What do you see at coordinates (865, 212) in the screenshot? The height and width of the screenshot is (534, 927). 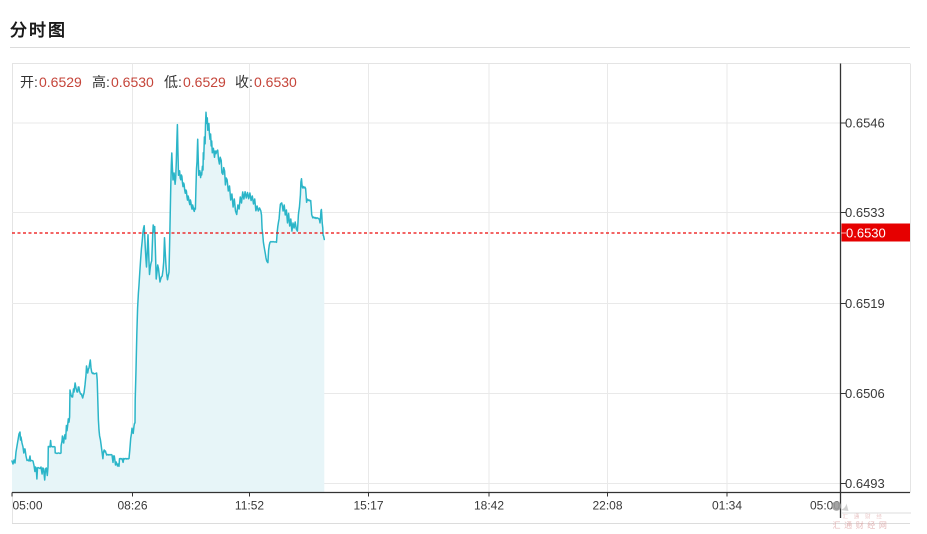 I see `svg-text: 0.6533` at bounding box center [865, 212].